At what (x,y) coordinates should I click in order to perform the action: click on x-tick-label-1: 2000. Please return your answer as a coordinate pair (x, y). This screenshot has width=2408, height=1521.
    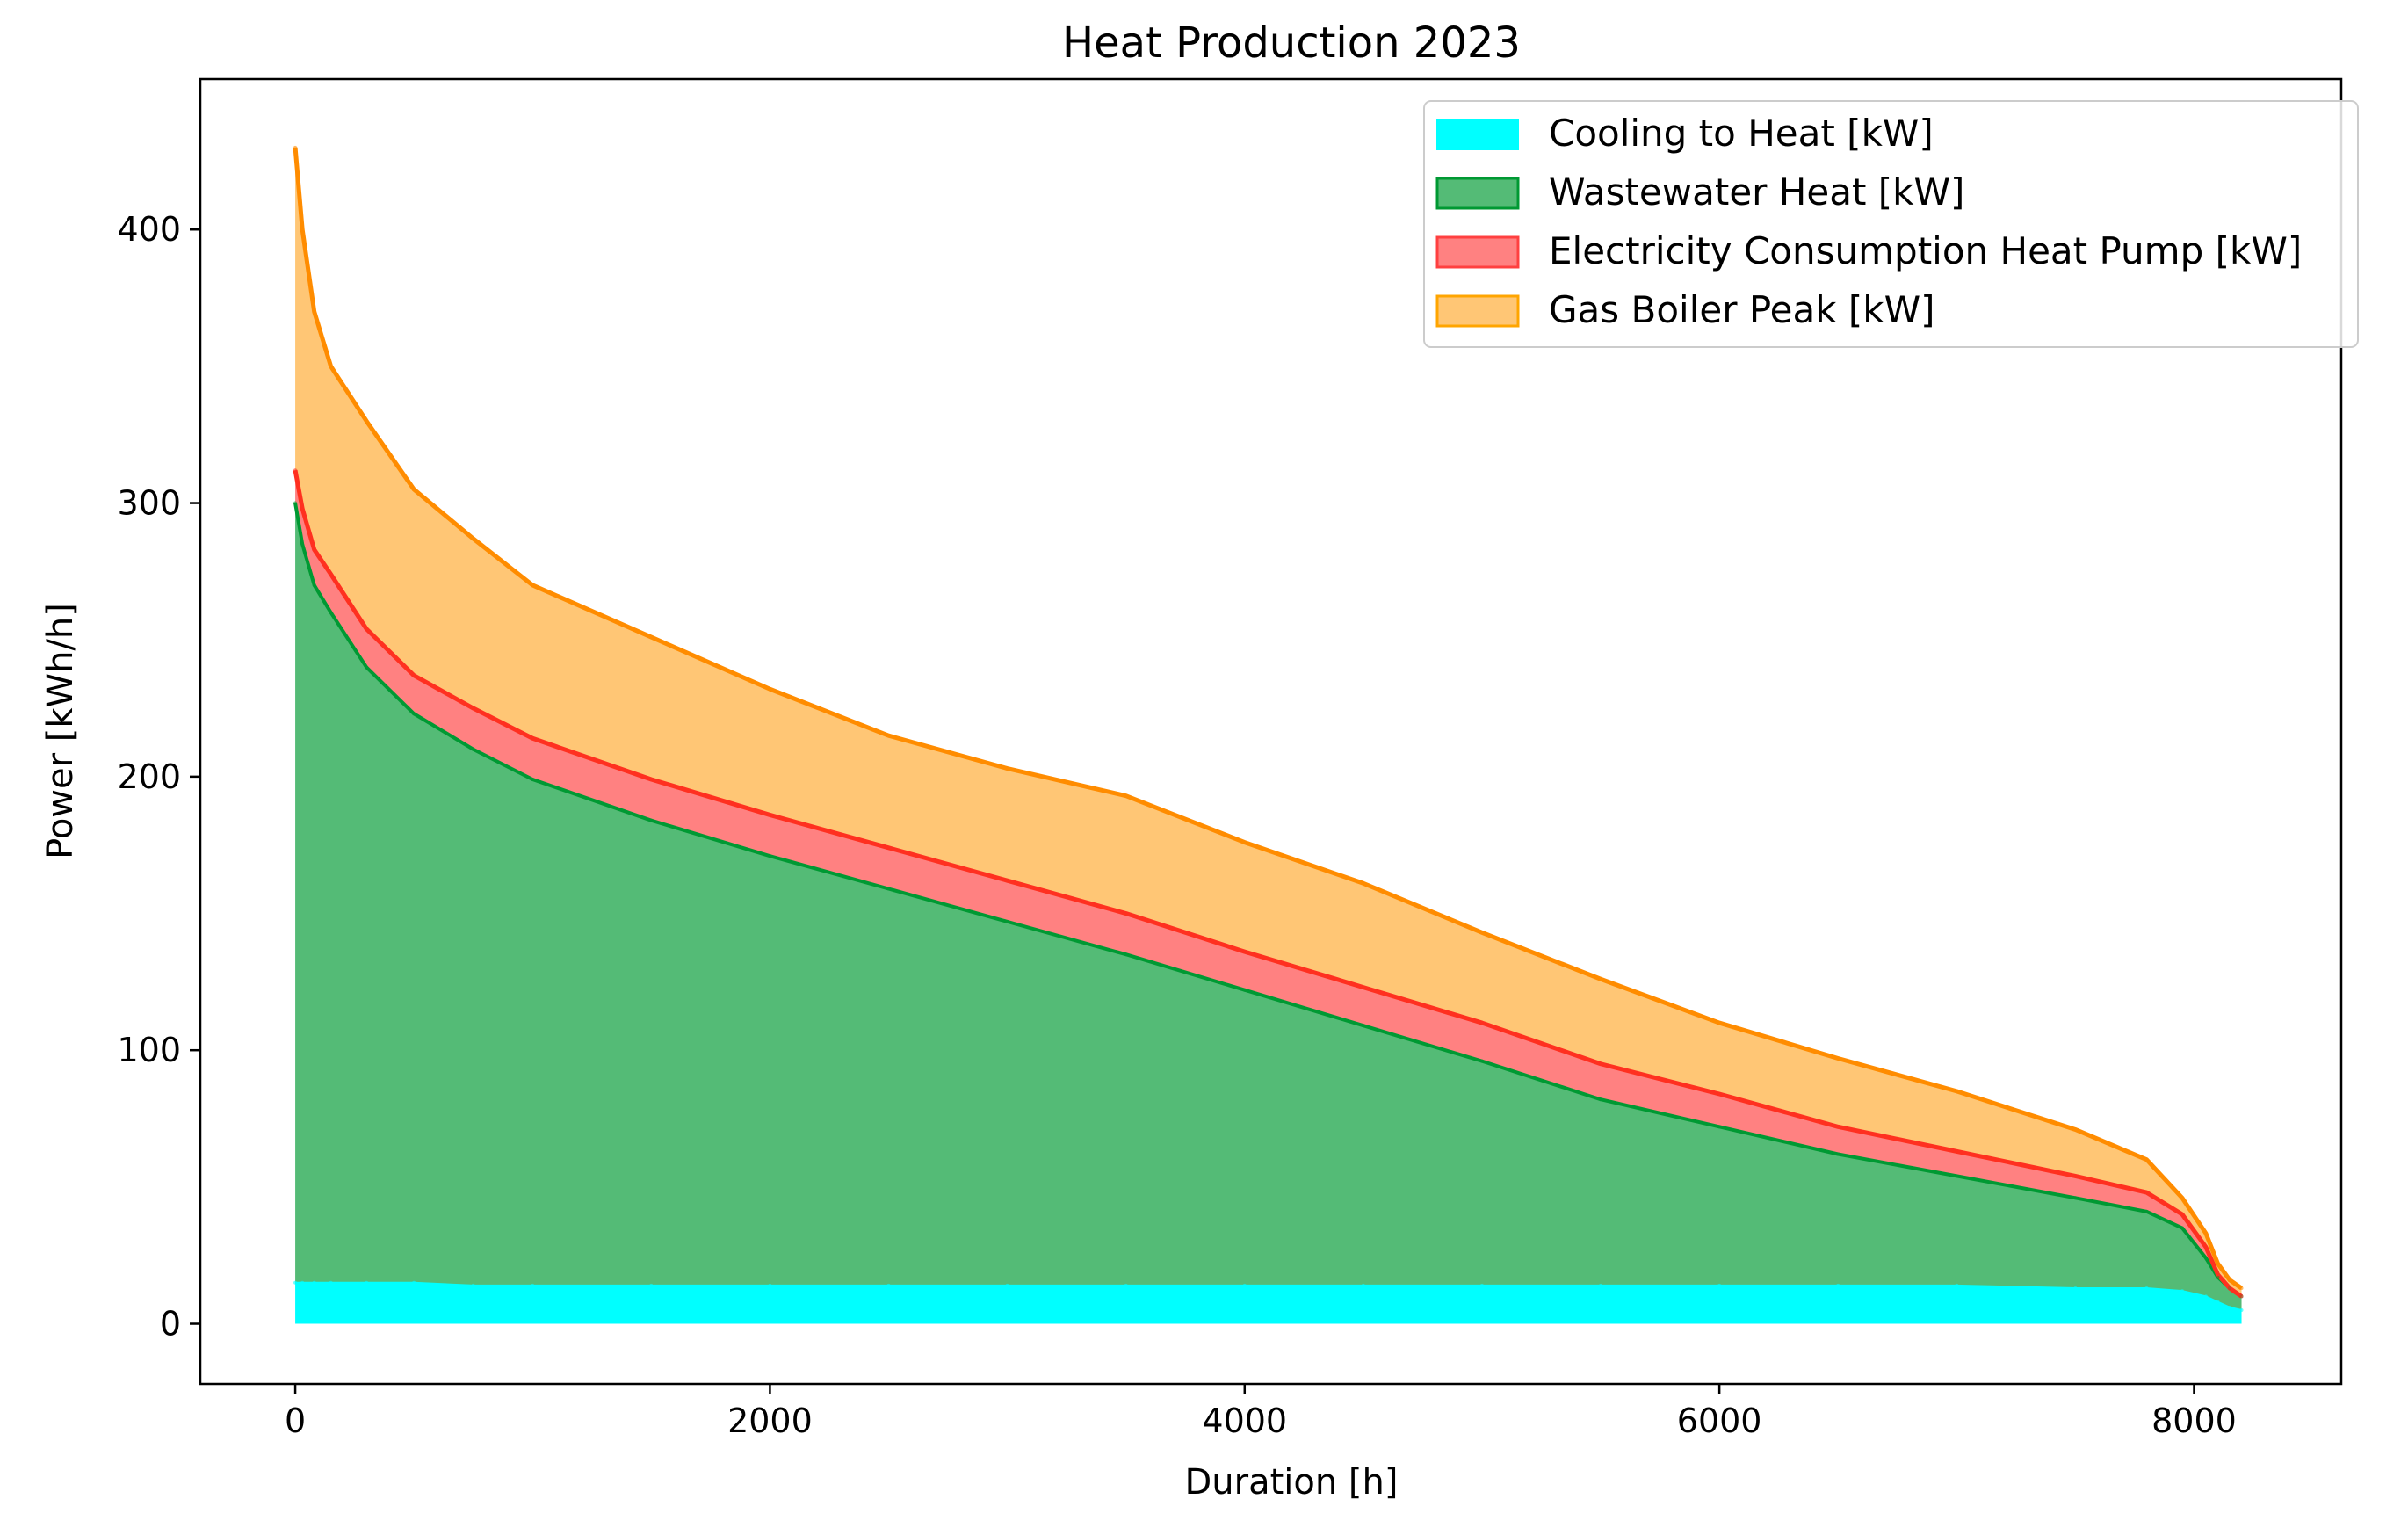
    Looking at the image, I should click on (770, 1421).